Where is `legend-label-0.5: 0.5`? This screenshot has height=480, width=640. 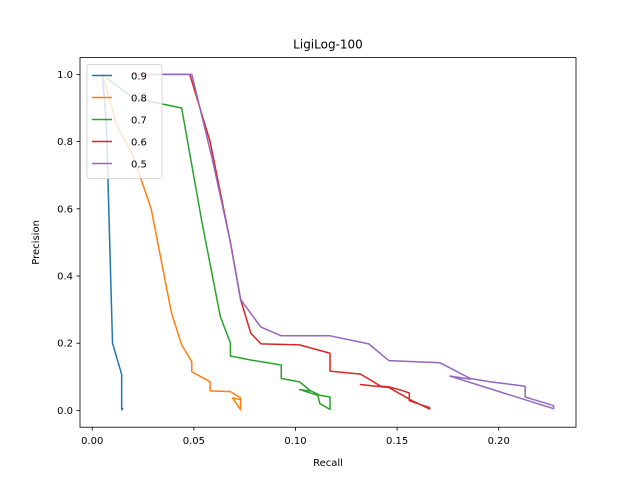
legend-label-0.5: 0.5 is located at coordinates (139, 164).